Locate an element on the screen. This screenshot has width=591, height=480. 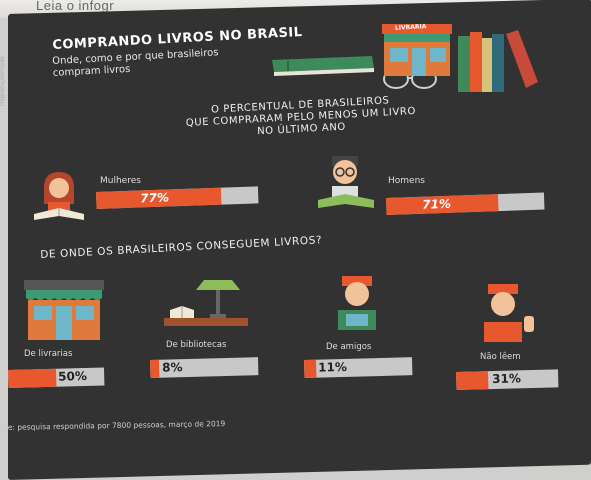
top-caption: Leia o infogr is located at coordinates (75, 6).